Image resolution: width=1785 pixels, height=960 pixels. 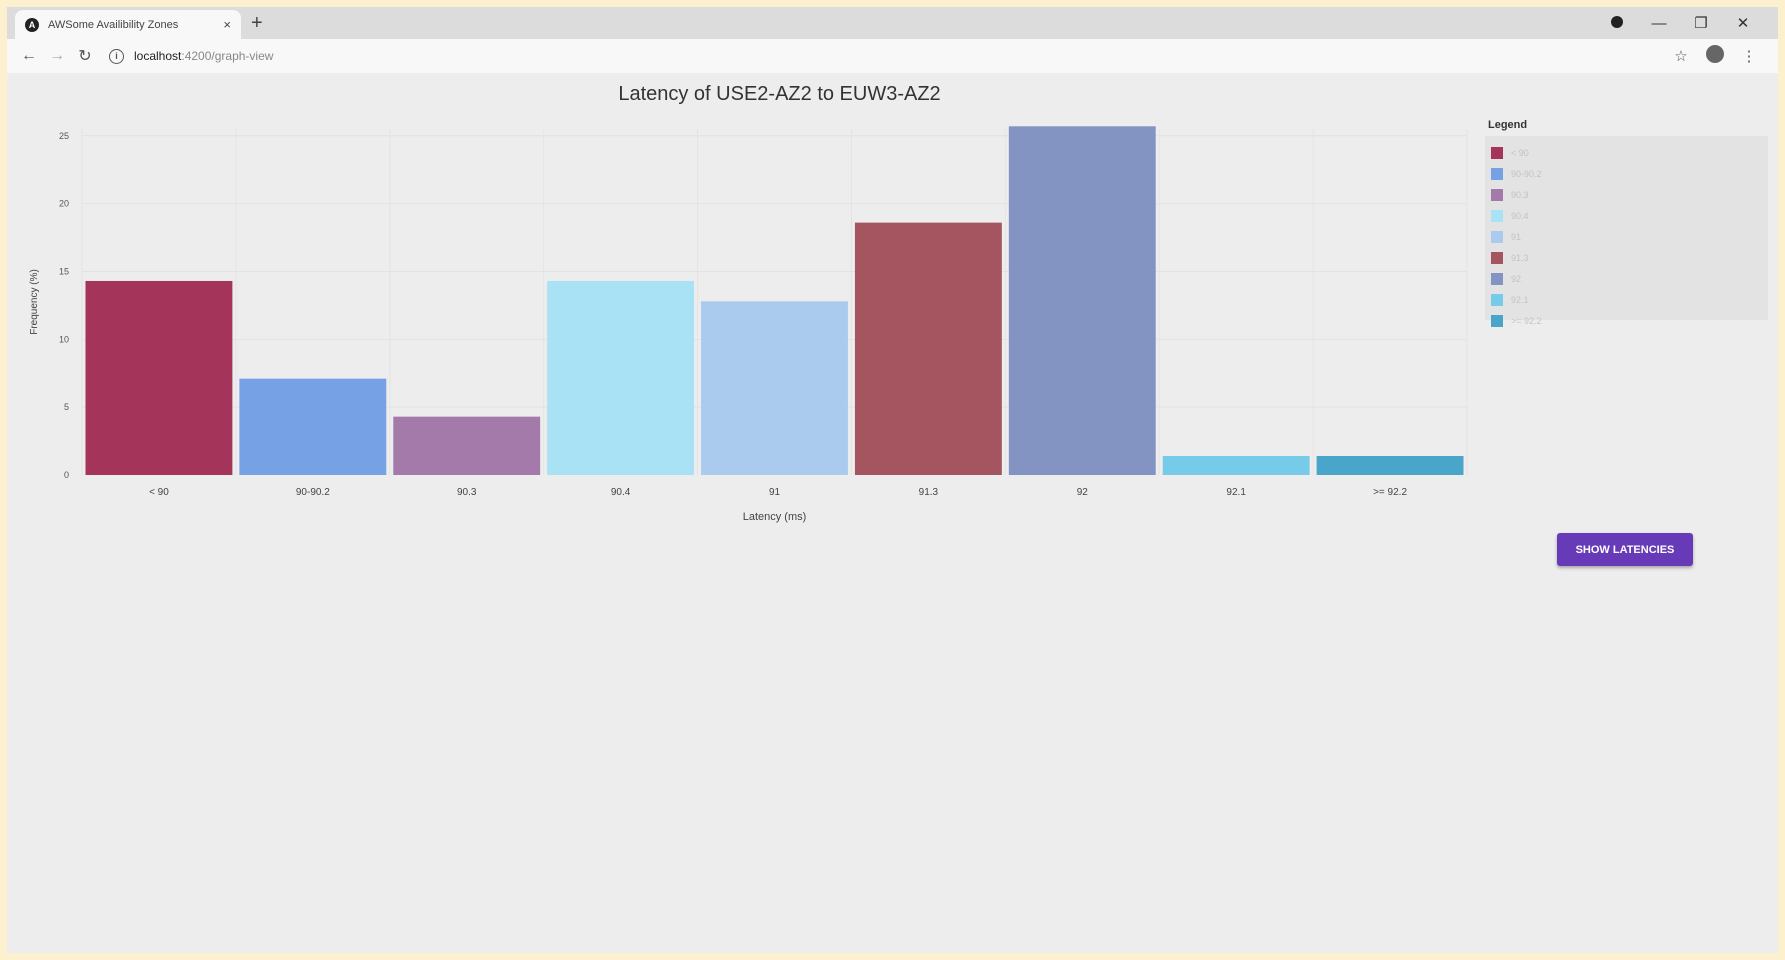 What do you see at coordinates (1508, 125) in the screenshot?
I see `legend-title: Legend` at bounding box center [1508, 125].